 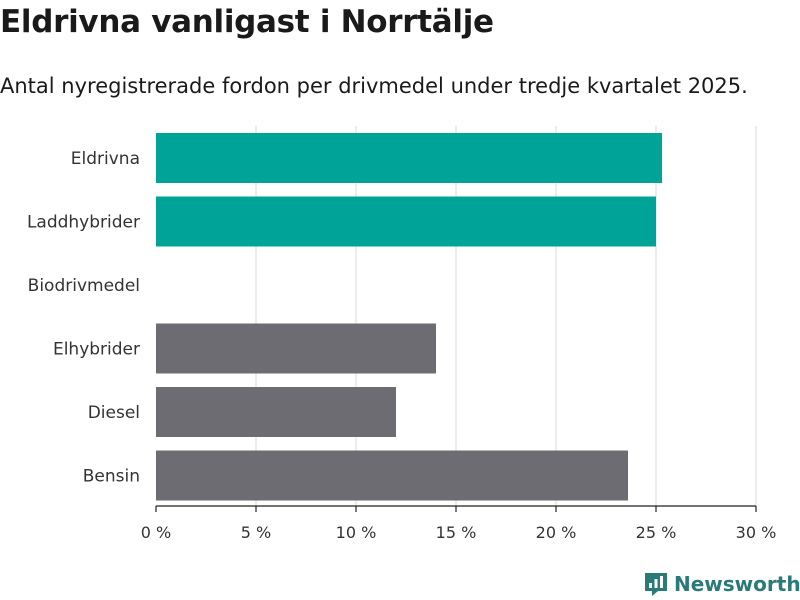 I want to click on bar-elhybrider, so click(x=296, y=348).